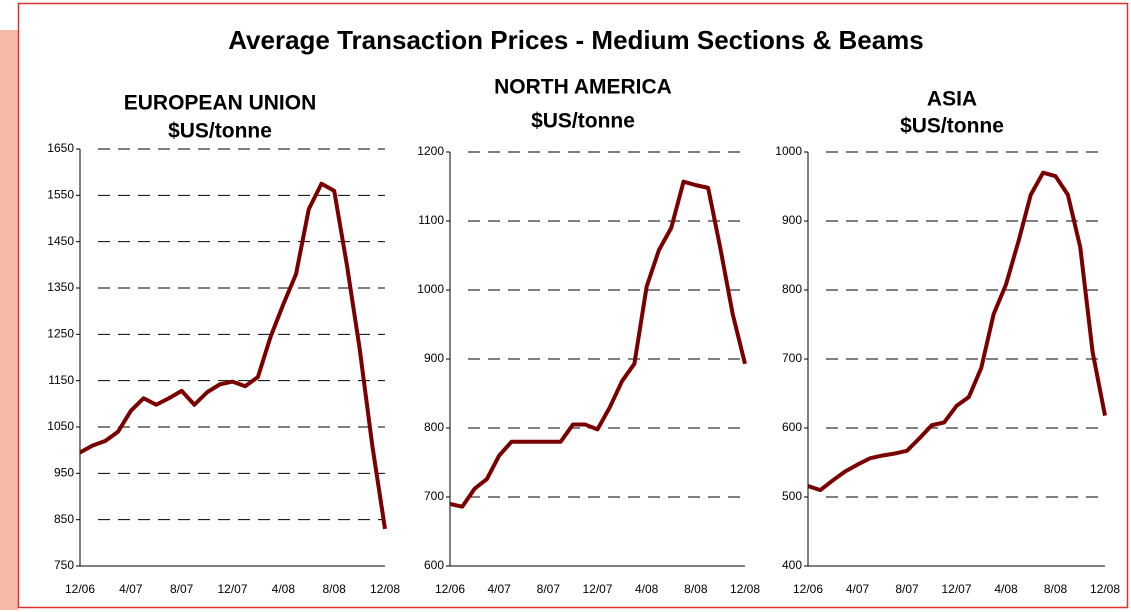 This screenshot has width=1131, height=612. Describe the element at coordinates (60, 426) in the screenshot. I see `y-tick-label: 1050` at that location.